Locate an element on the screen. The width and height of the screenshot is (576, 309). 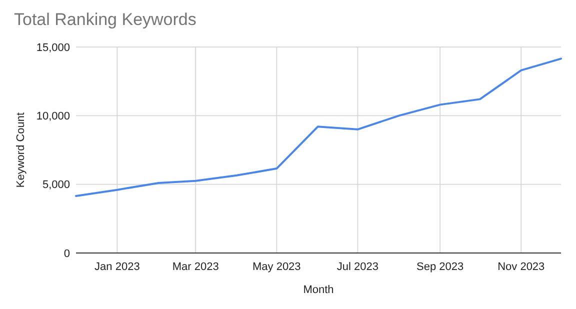
chart-title: Total Ranking Keywords is located at coordinates (105, 19).